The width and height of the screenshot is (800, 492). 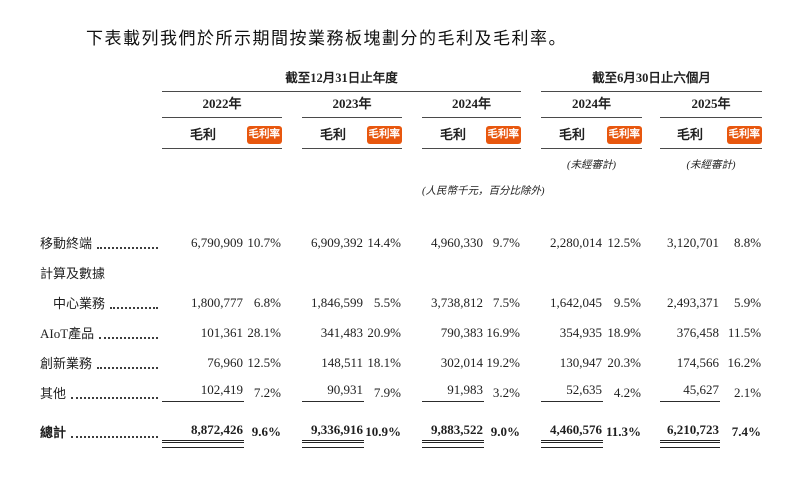 What do you see at coordinates (401, 213) in the screenshot?
I see `spacer-row` at bounding box center [401, 213].